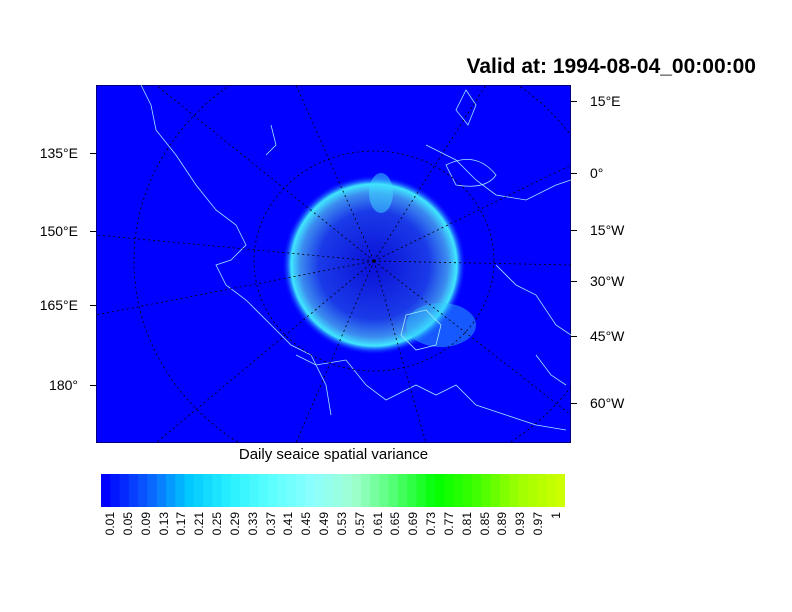  I want to click on tick-label: 180°, so click(63, 385).